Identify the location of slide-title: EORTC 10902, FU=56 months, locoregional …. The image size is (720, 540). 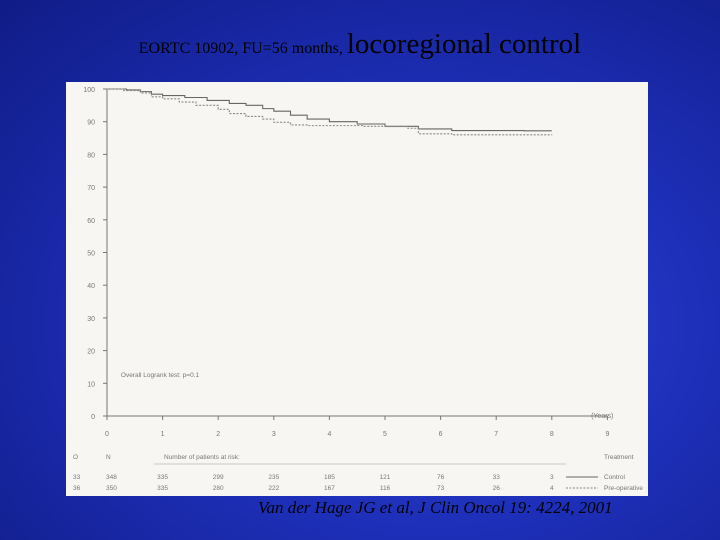
(360, 44).